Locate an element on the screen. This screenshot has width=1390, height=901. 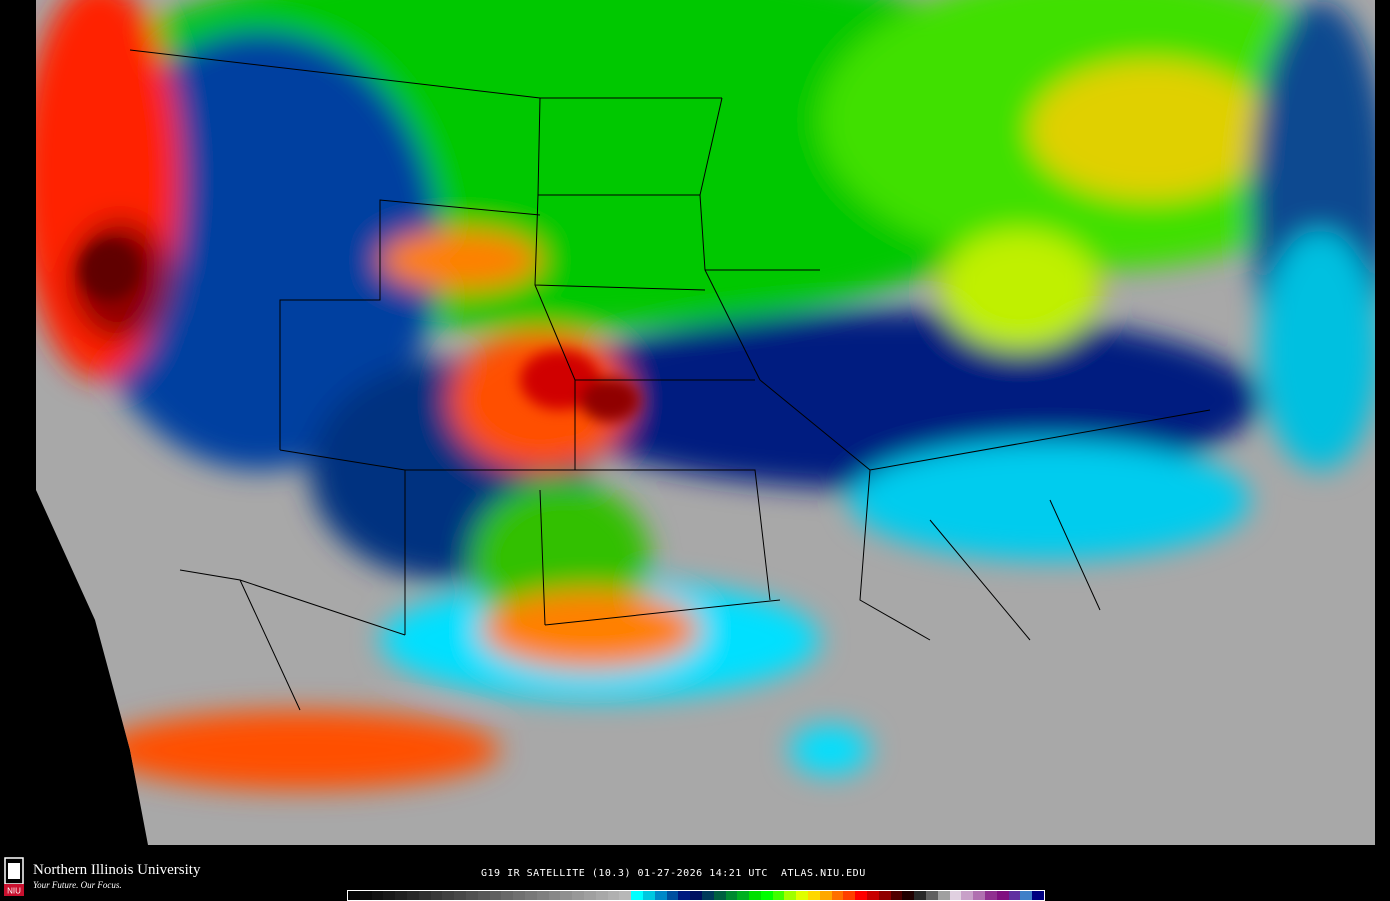
niu-logo: NIU is located at coordinates (14, 876).